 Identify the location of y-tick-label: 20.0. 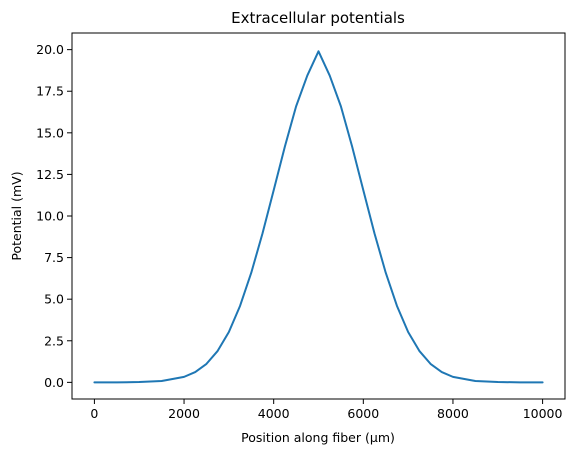
(50, 49).